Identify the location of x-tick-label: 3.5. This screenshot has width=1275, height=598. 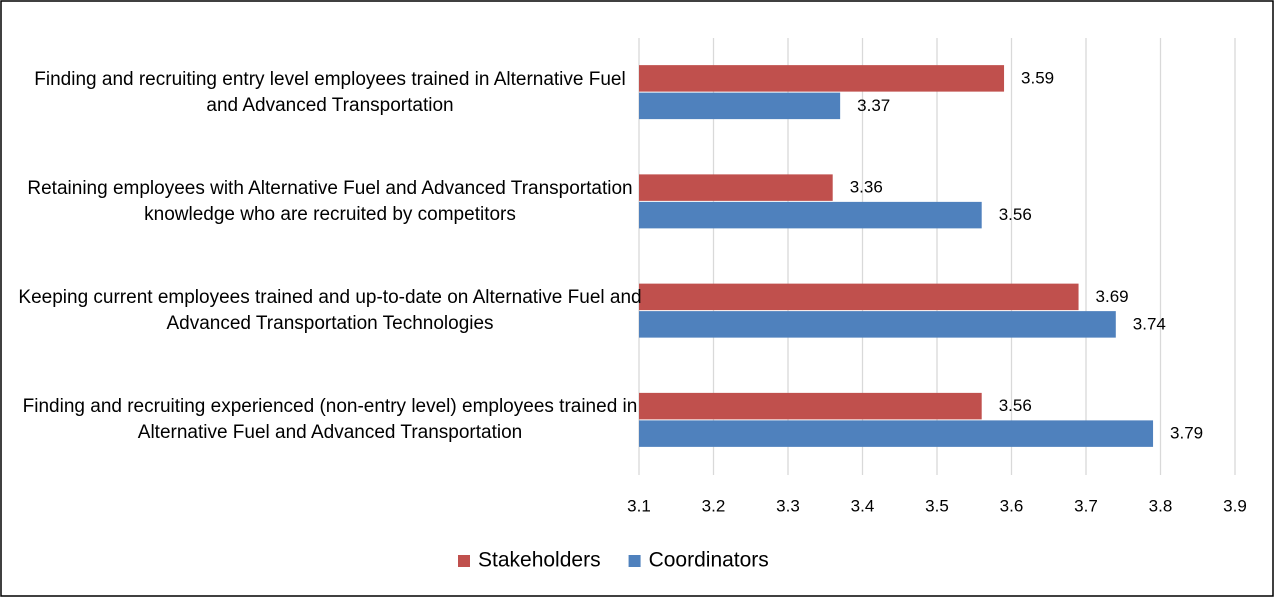
(937, 505).